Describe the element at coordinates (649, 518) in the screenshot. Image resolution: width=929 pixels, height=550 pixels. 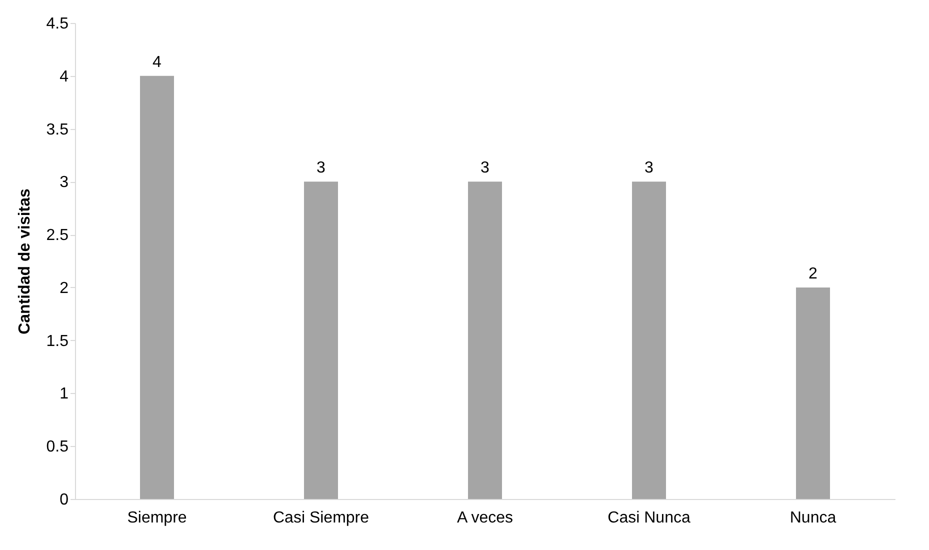
I see `x-tick-label: Casi Nunca` at that location.